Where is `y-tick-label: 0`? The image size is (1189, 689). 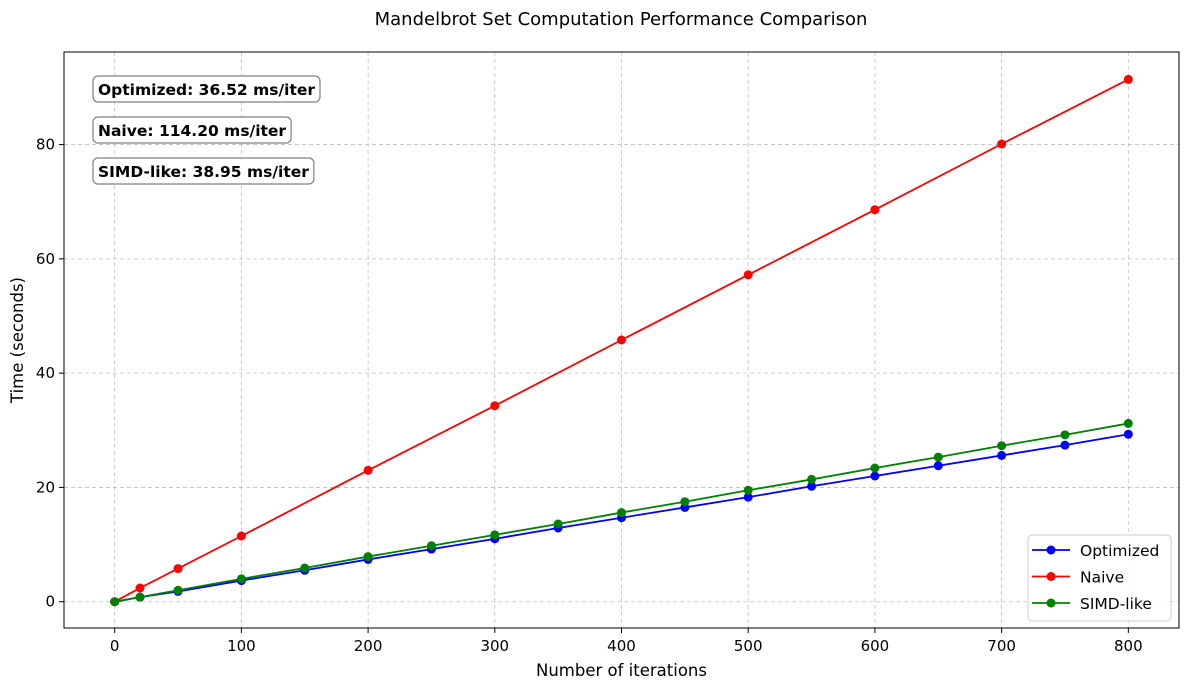
y-tick-label: 0 is located at coordinates (50, 602).